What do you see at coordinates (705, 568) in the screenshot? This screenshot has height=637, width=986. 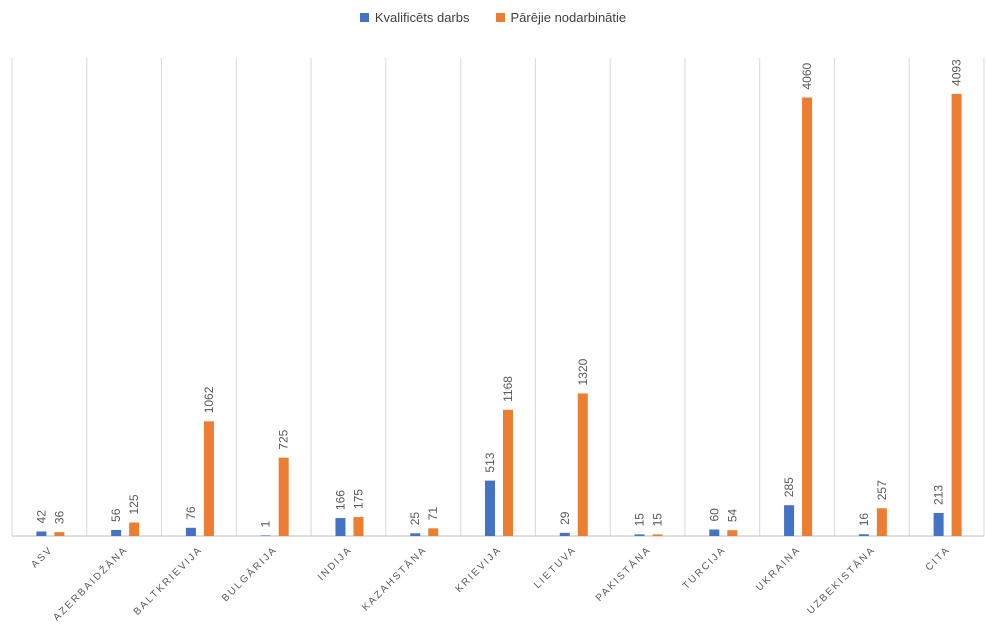 I see `x-tick-label: TURCIJA` at bounding box center [705, 568].